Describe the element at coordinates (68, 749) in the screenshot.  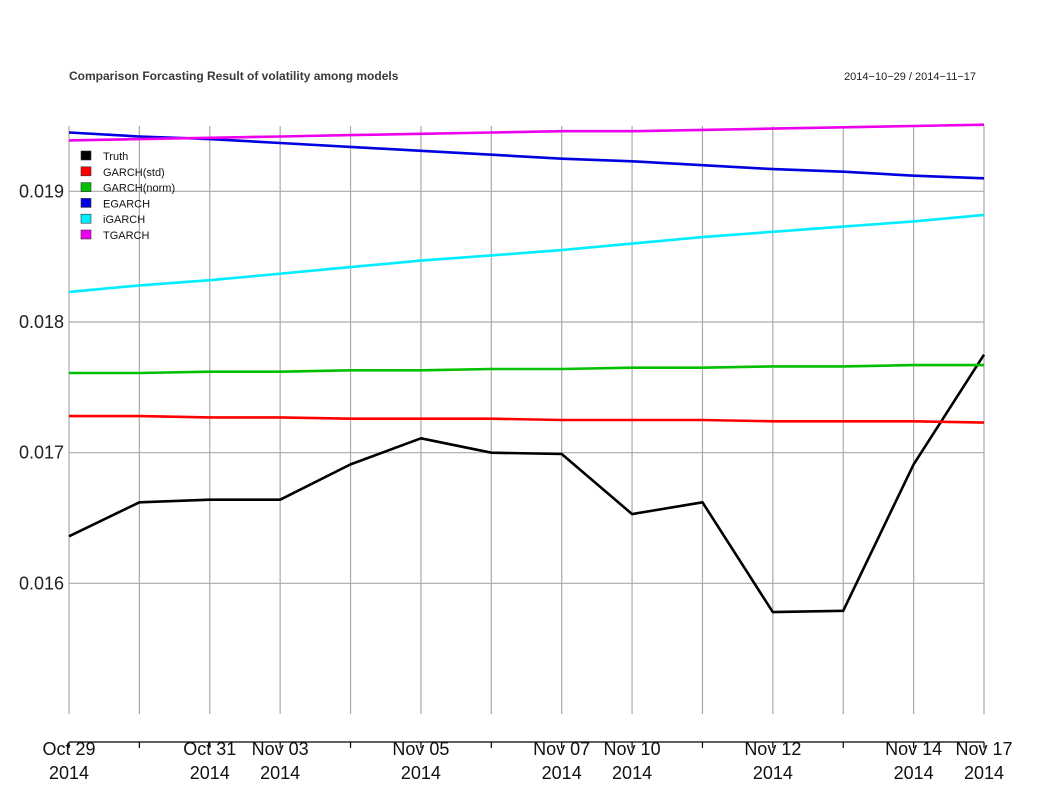
I see `x-tick-label-month: Oct 29` at that location.